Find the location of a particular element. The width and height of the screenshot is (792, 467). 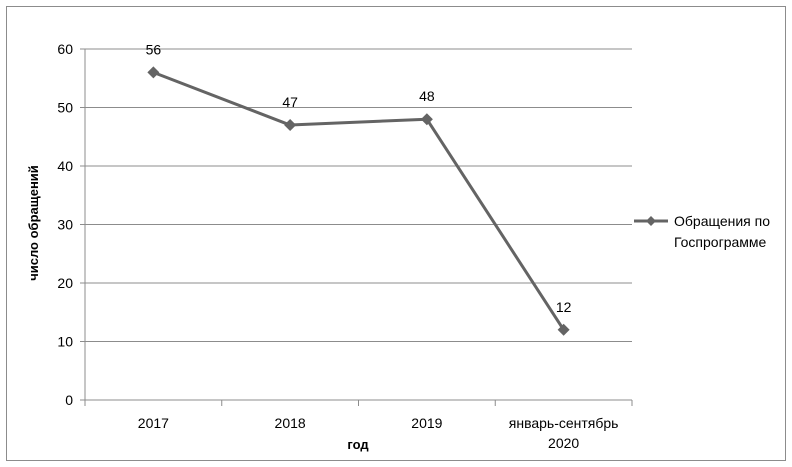

data-label: 47 is located at coordinates (290, 102).